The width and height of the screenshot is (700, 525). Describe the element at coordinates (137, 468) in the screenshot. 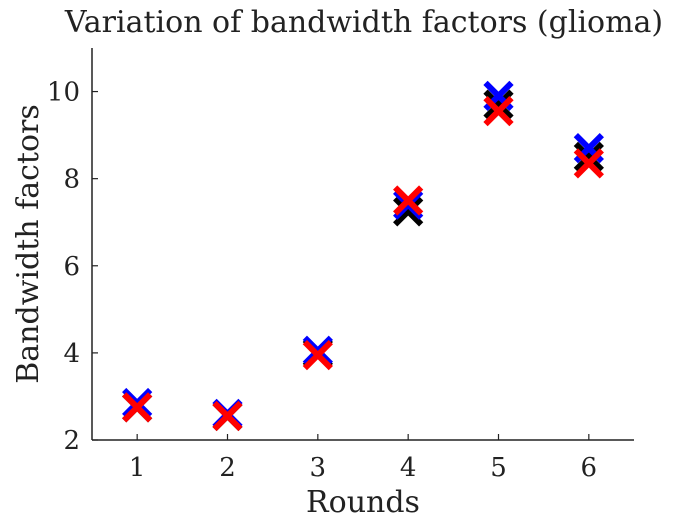

I see `x-tick-label: 1` at that location.